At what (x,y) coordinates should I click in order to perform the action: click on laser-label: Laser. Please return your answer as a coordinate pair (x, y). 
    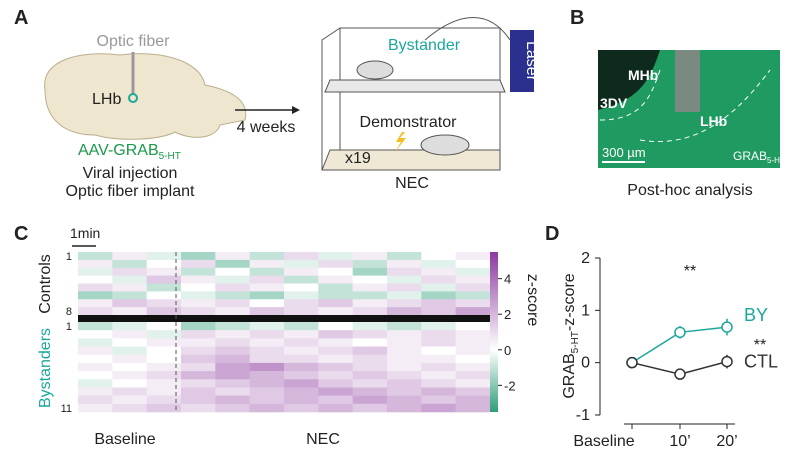
    Looking at the image, I should click on (531, 61).